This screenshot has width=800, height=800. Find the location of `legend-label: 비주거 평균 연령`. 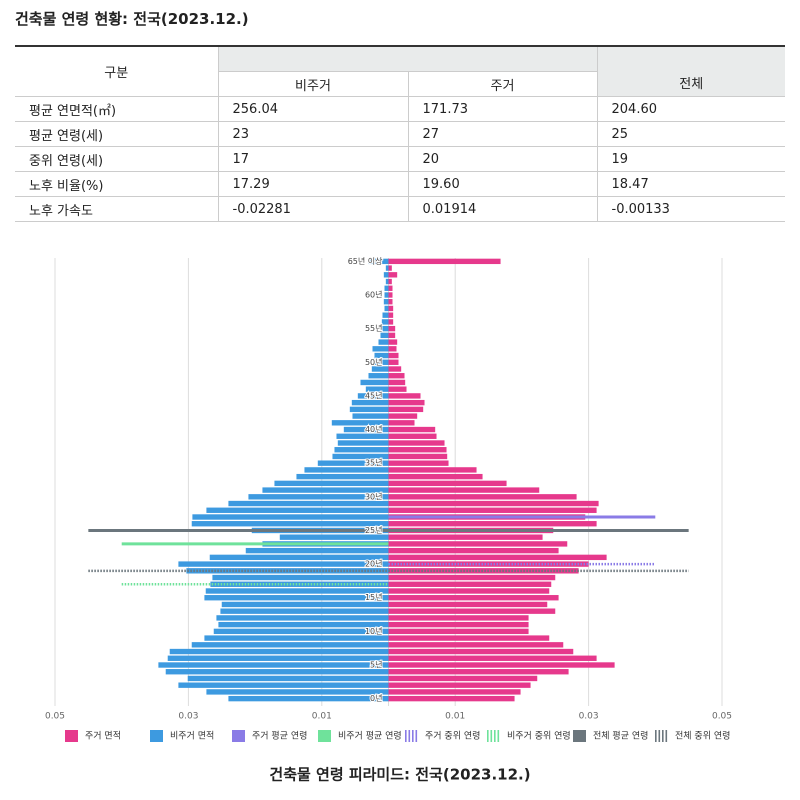

legend-label: 비주거 평균 연령 is located at coordinates (370, 736).